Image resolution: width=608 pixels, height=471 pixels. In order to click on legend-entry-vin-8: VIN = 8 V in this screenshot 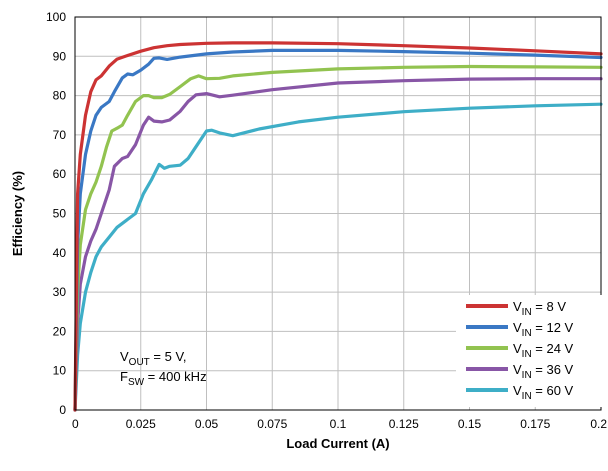, I will do `click(516, 308)`.